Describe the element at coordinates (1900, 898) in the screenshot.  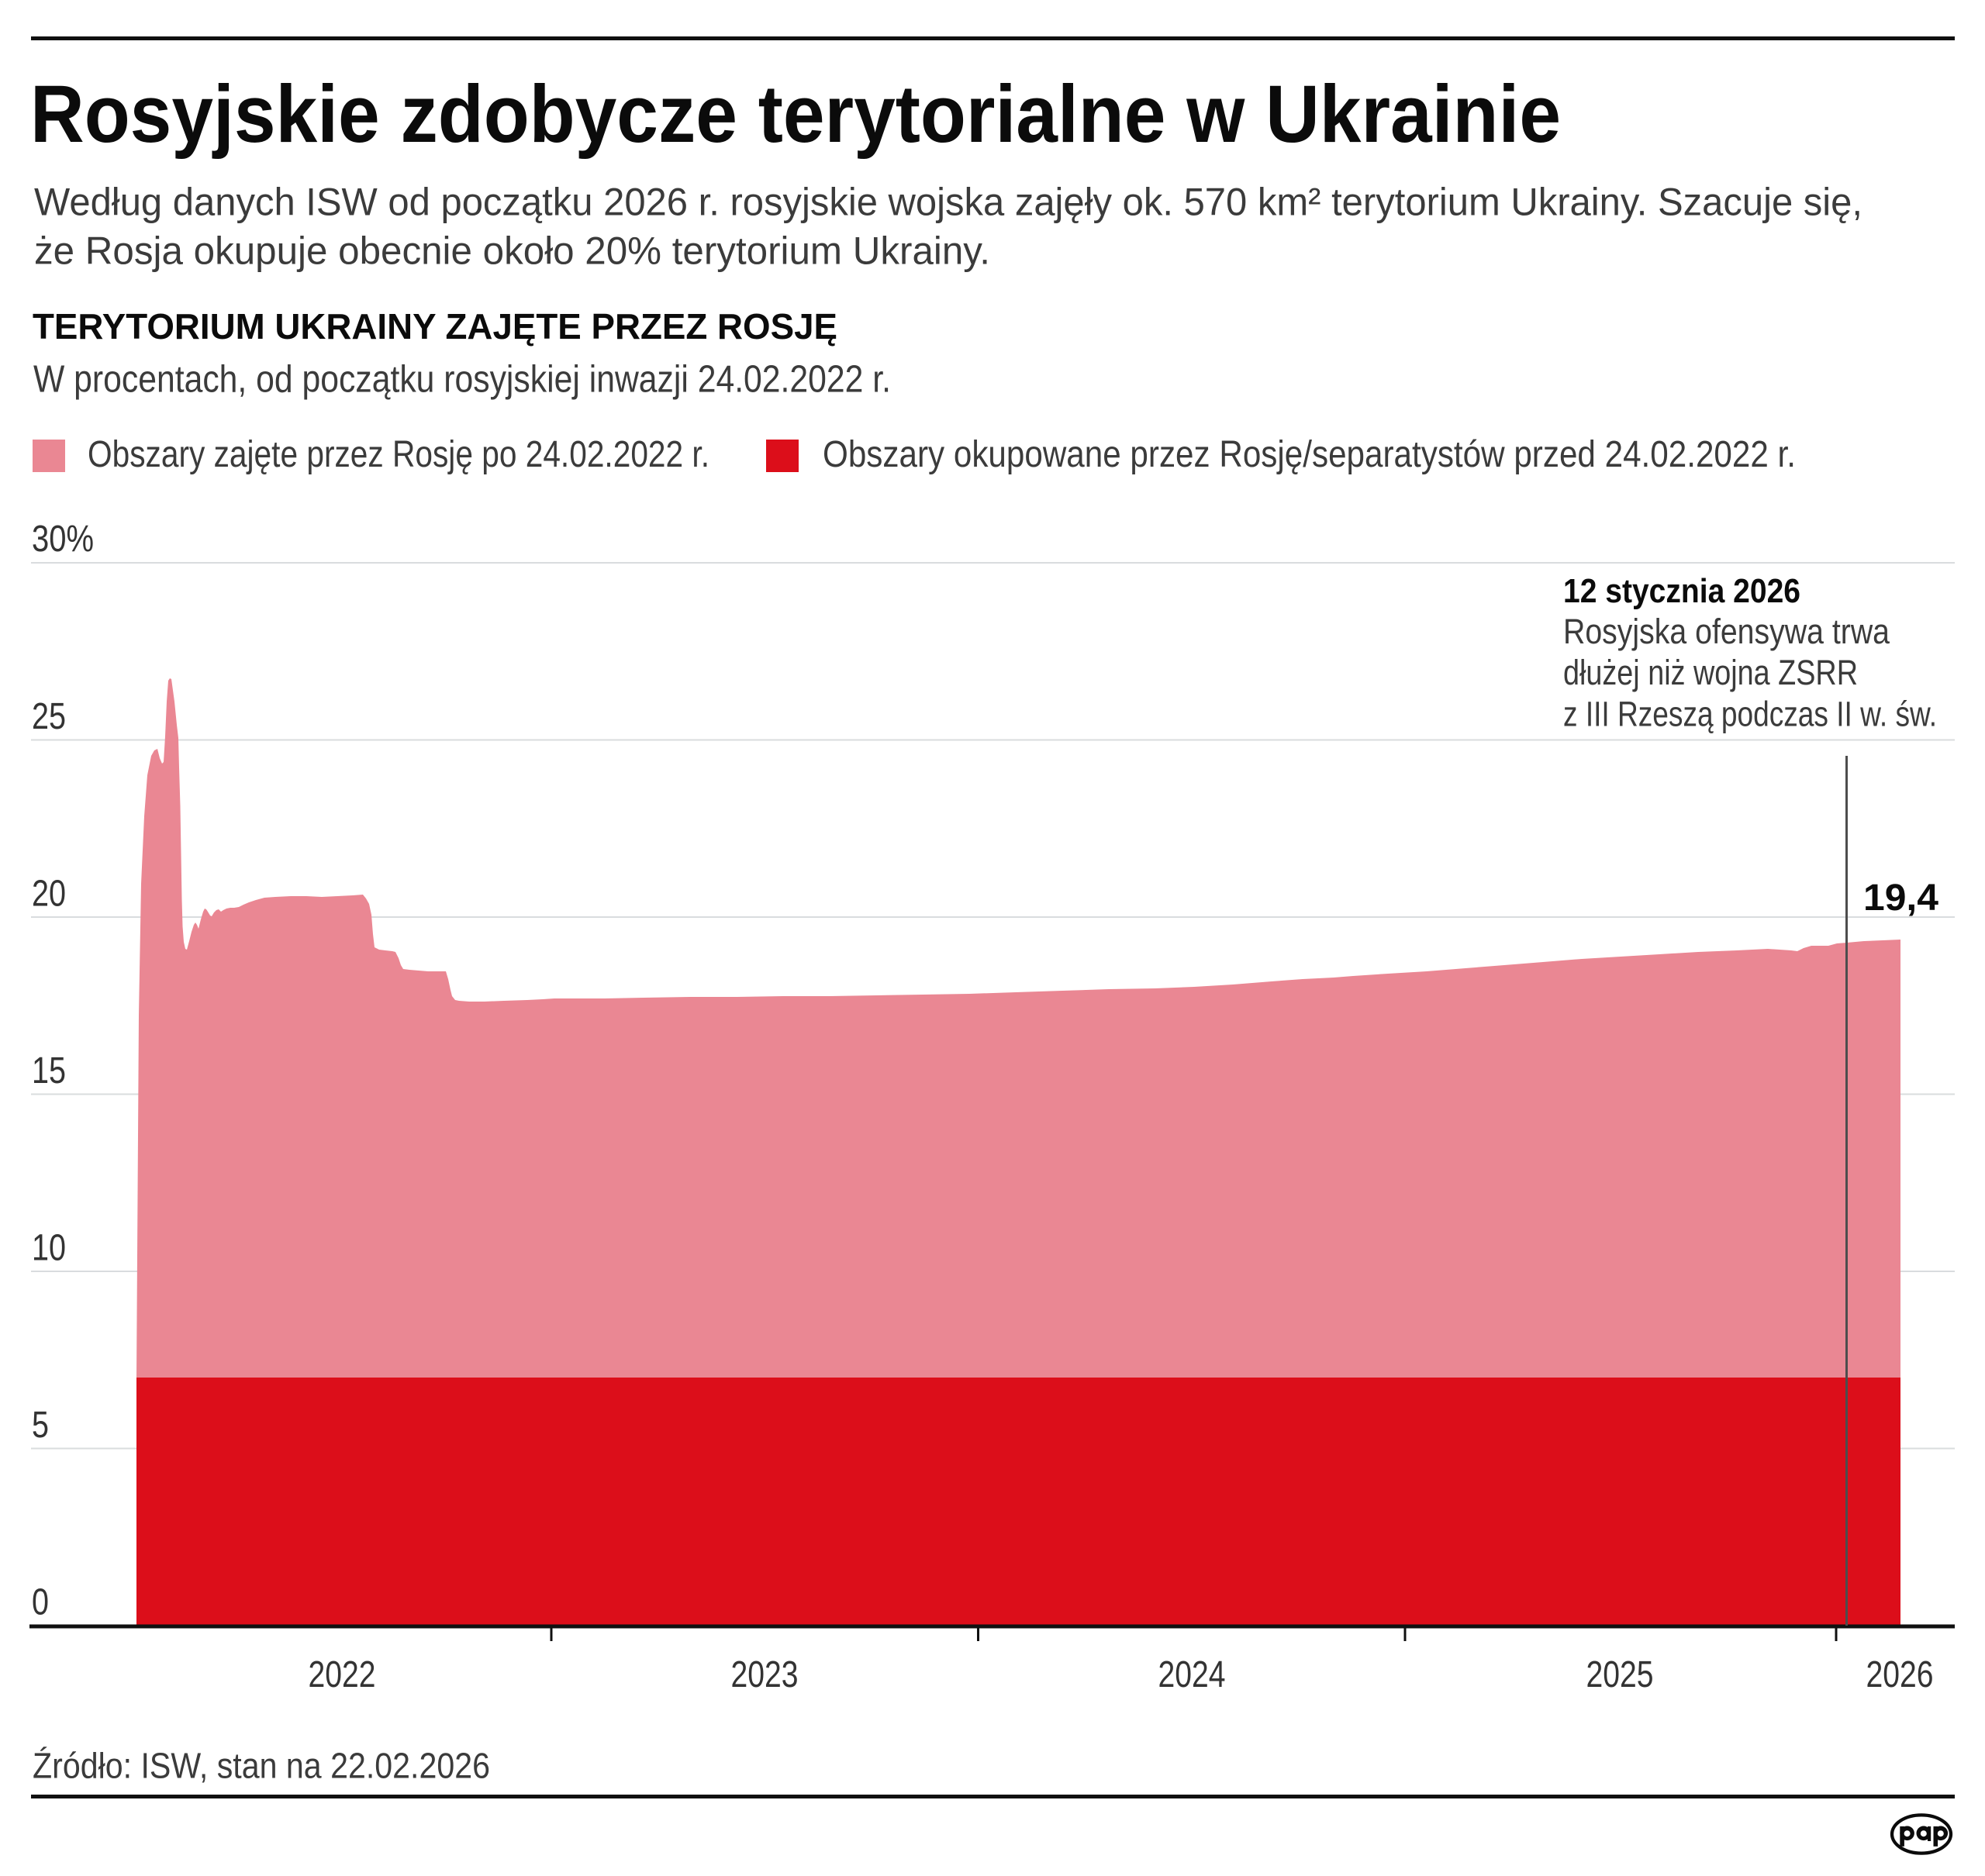
I see `svg-text: 19,4` at that location.